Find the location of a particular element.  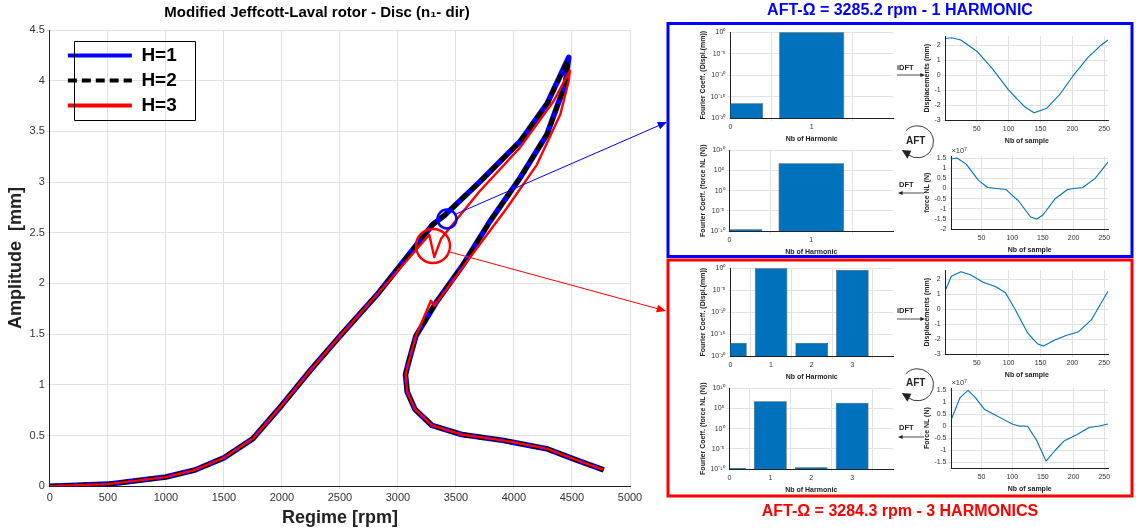

y-tick-label: 4.5 is located at coordinates (37, 29).